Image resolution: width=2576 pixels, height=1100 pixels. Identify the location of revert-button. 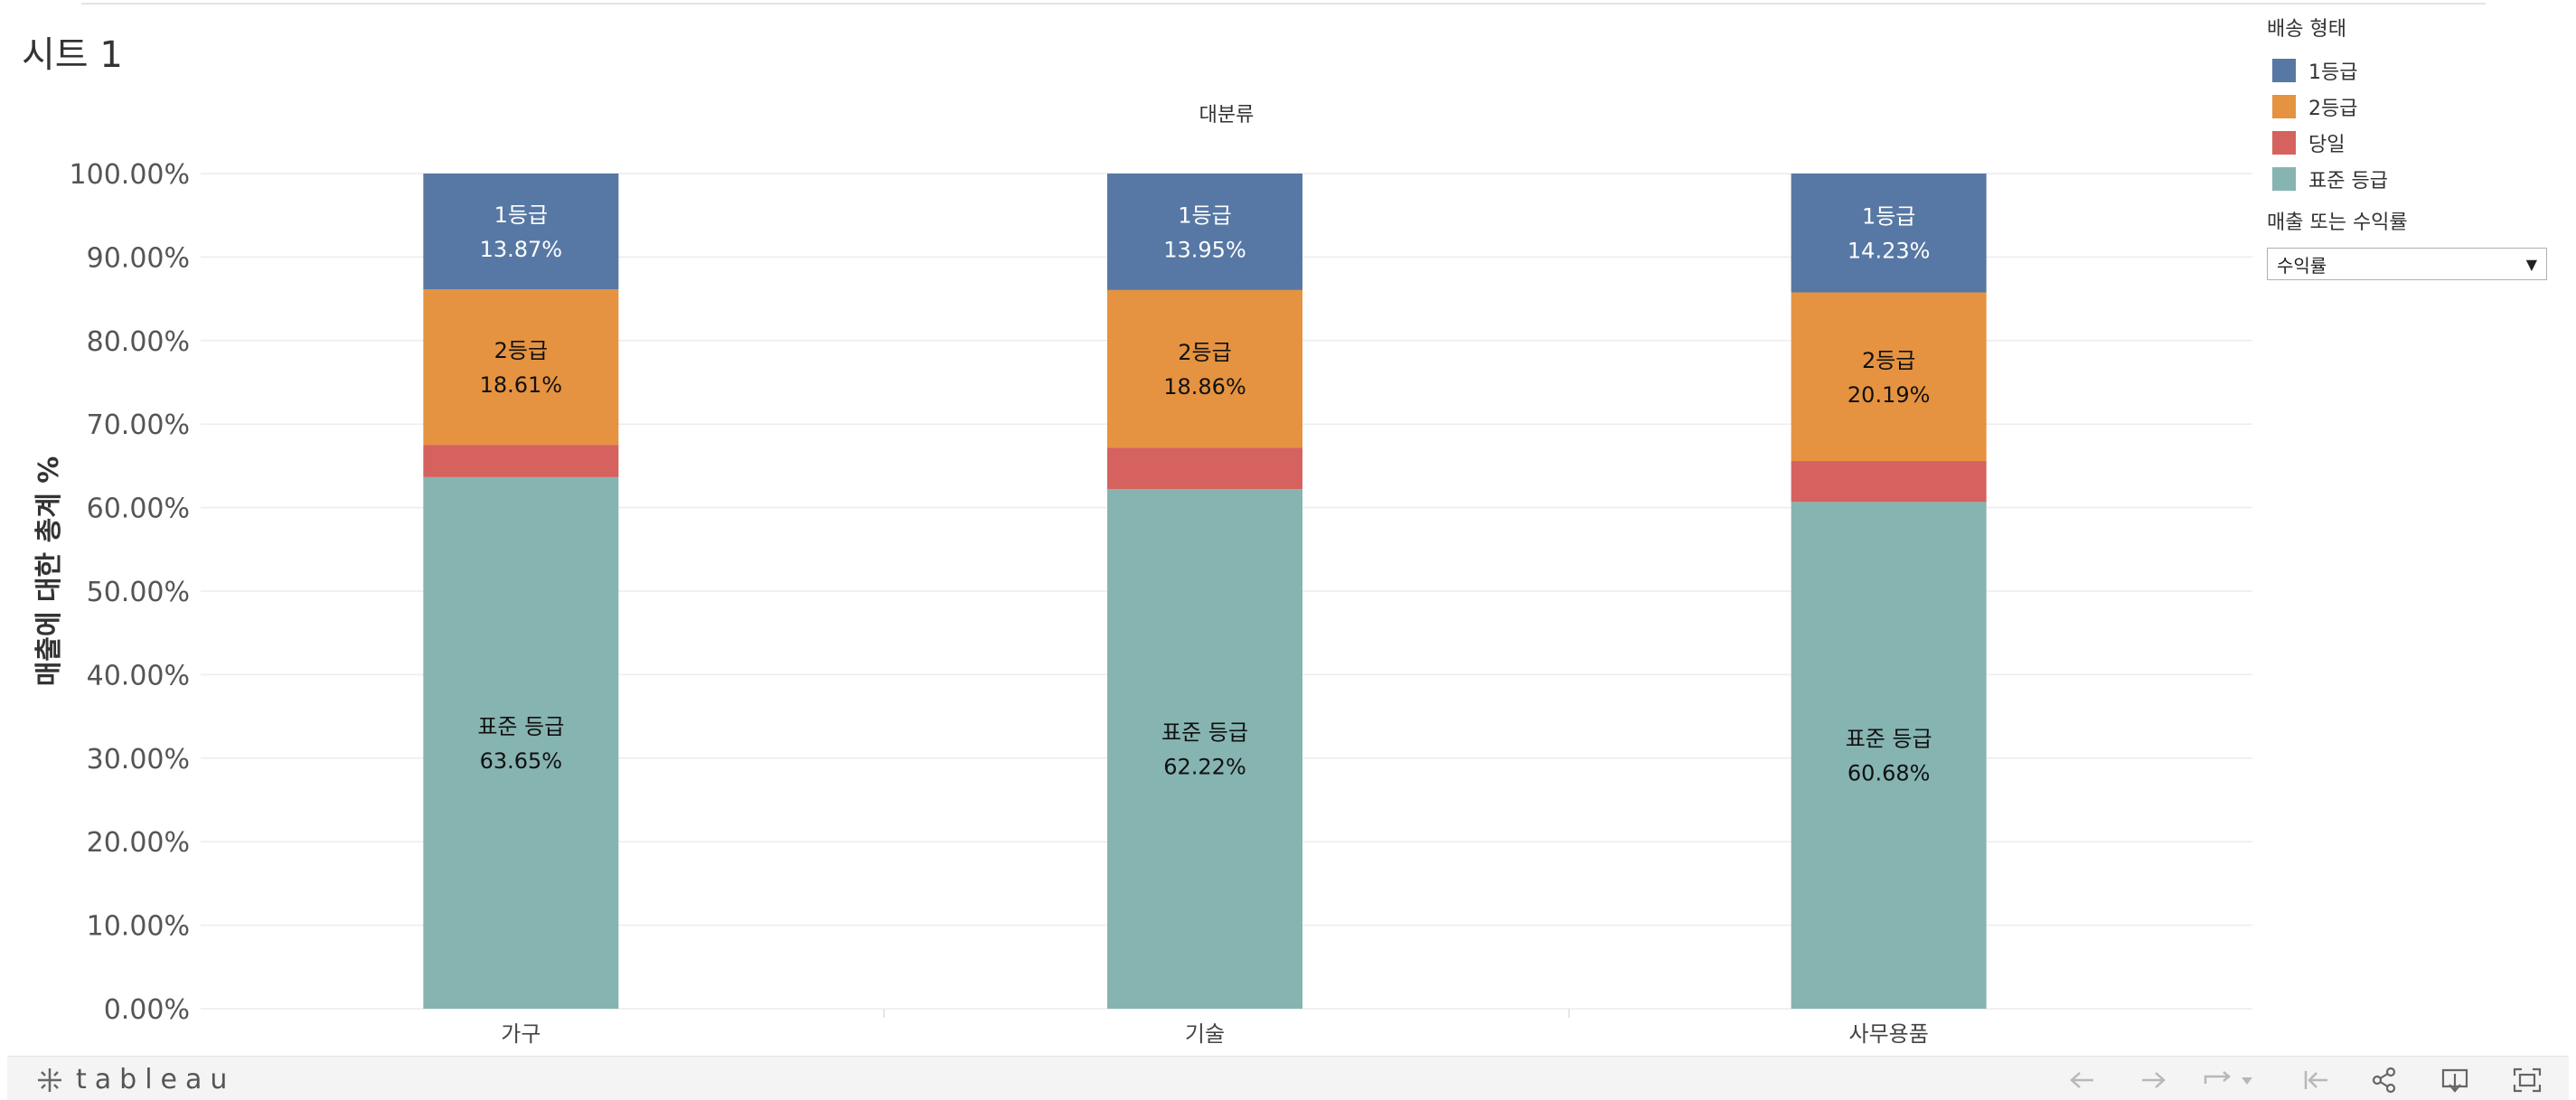
(2232, 1080).